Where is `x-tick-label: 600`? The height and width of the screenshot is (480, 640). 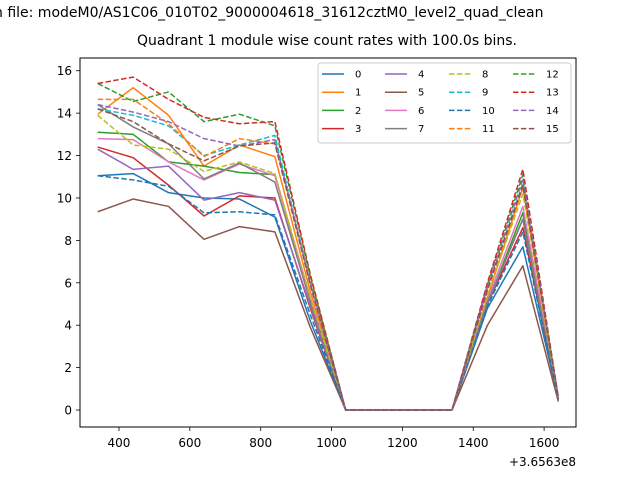 x-tick-label: 600 is located at coordinates (189, 443).